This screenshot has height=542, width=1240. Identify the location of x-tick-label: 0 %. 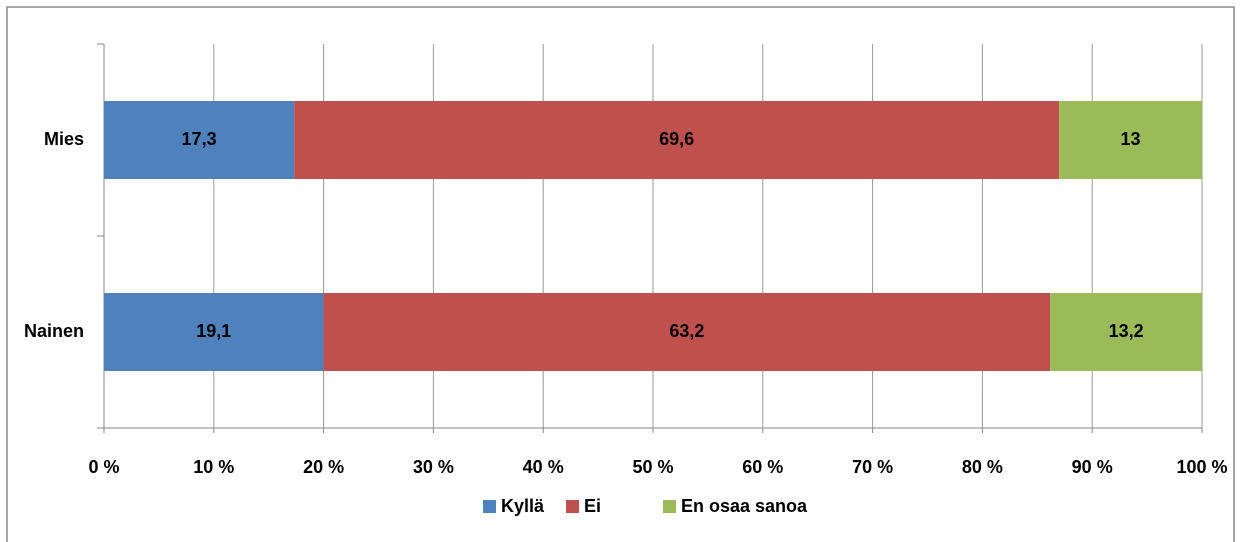
(103, 467).